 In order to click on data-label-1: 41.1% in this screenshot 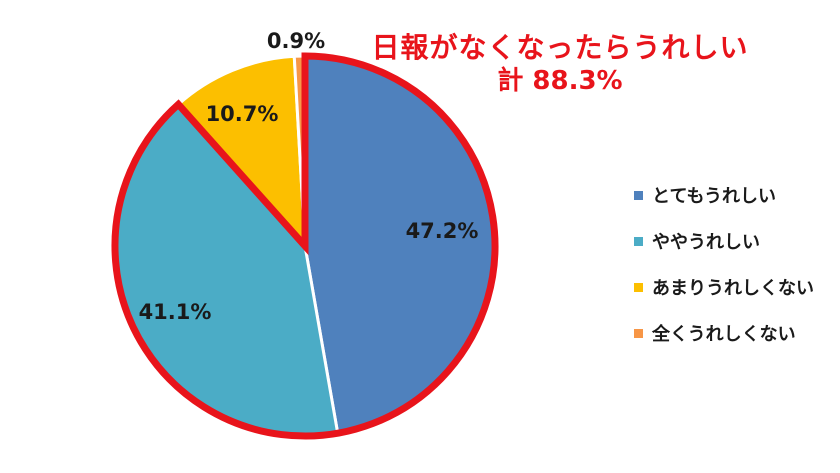, I will do `click(175, 312)`.